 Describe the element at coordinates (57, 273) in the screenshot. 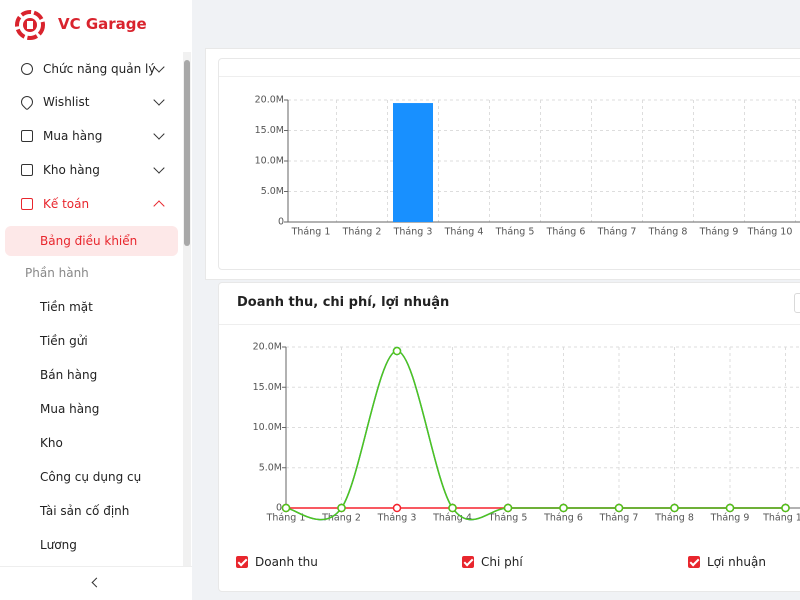

I see `group-label: Phần hành` at that location.